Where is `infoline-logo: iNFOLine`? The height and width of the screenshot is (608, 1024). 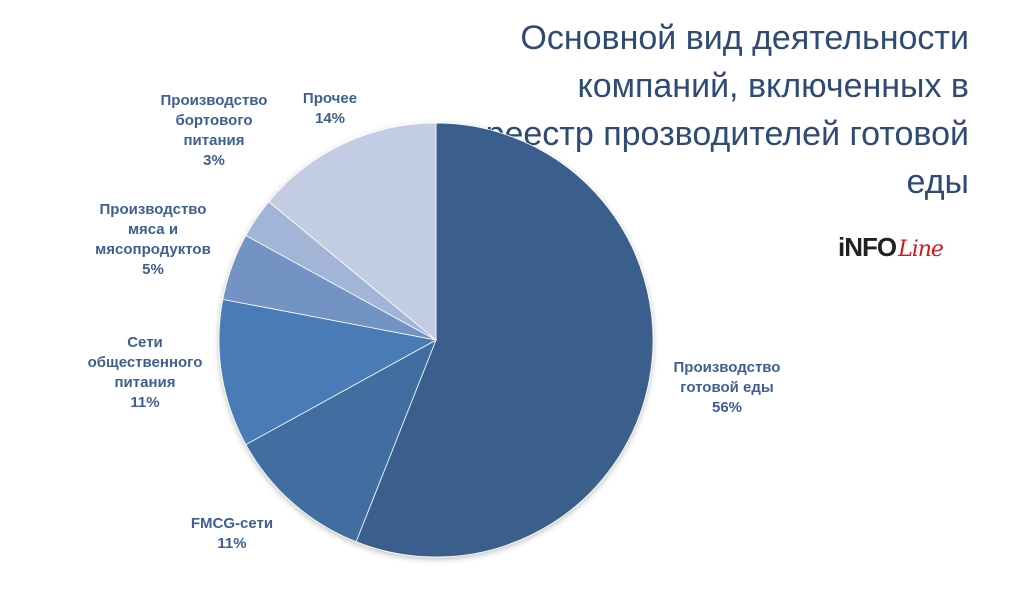 infoline-logo: iNFOLine is located at coordinates (891, 247).